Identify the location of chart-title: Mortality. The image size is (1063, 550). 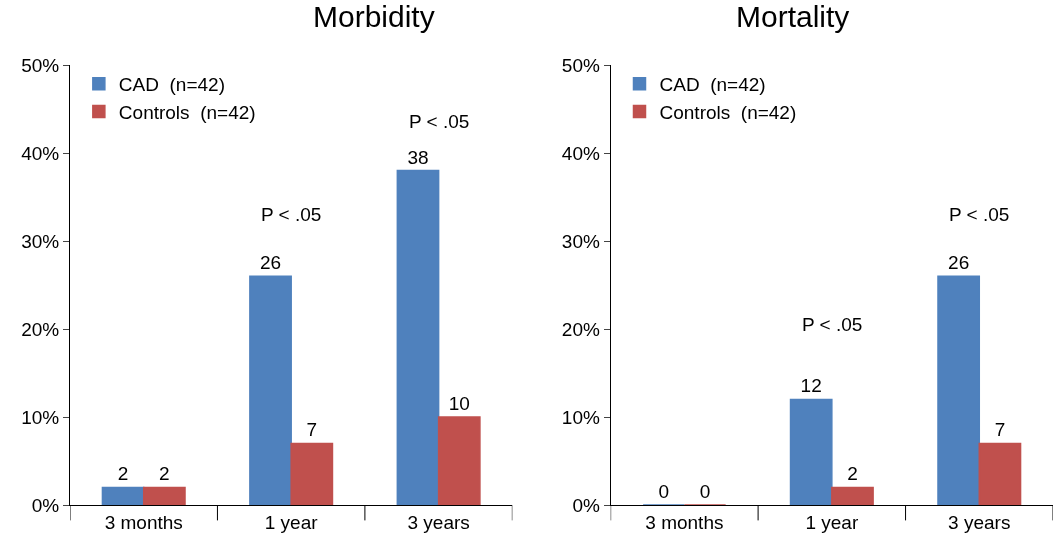
(793, 16).